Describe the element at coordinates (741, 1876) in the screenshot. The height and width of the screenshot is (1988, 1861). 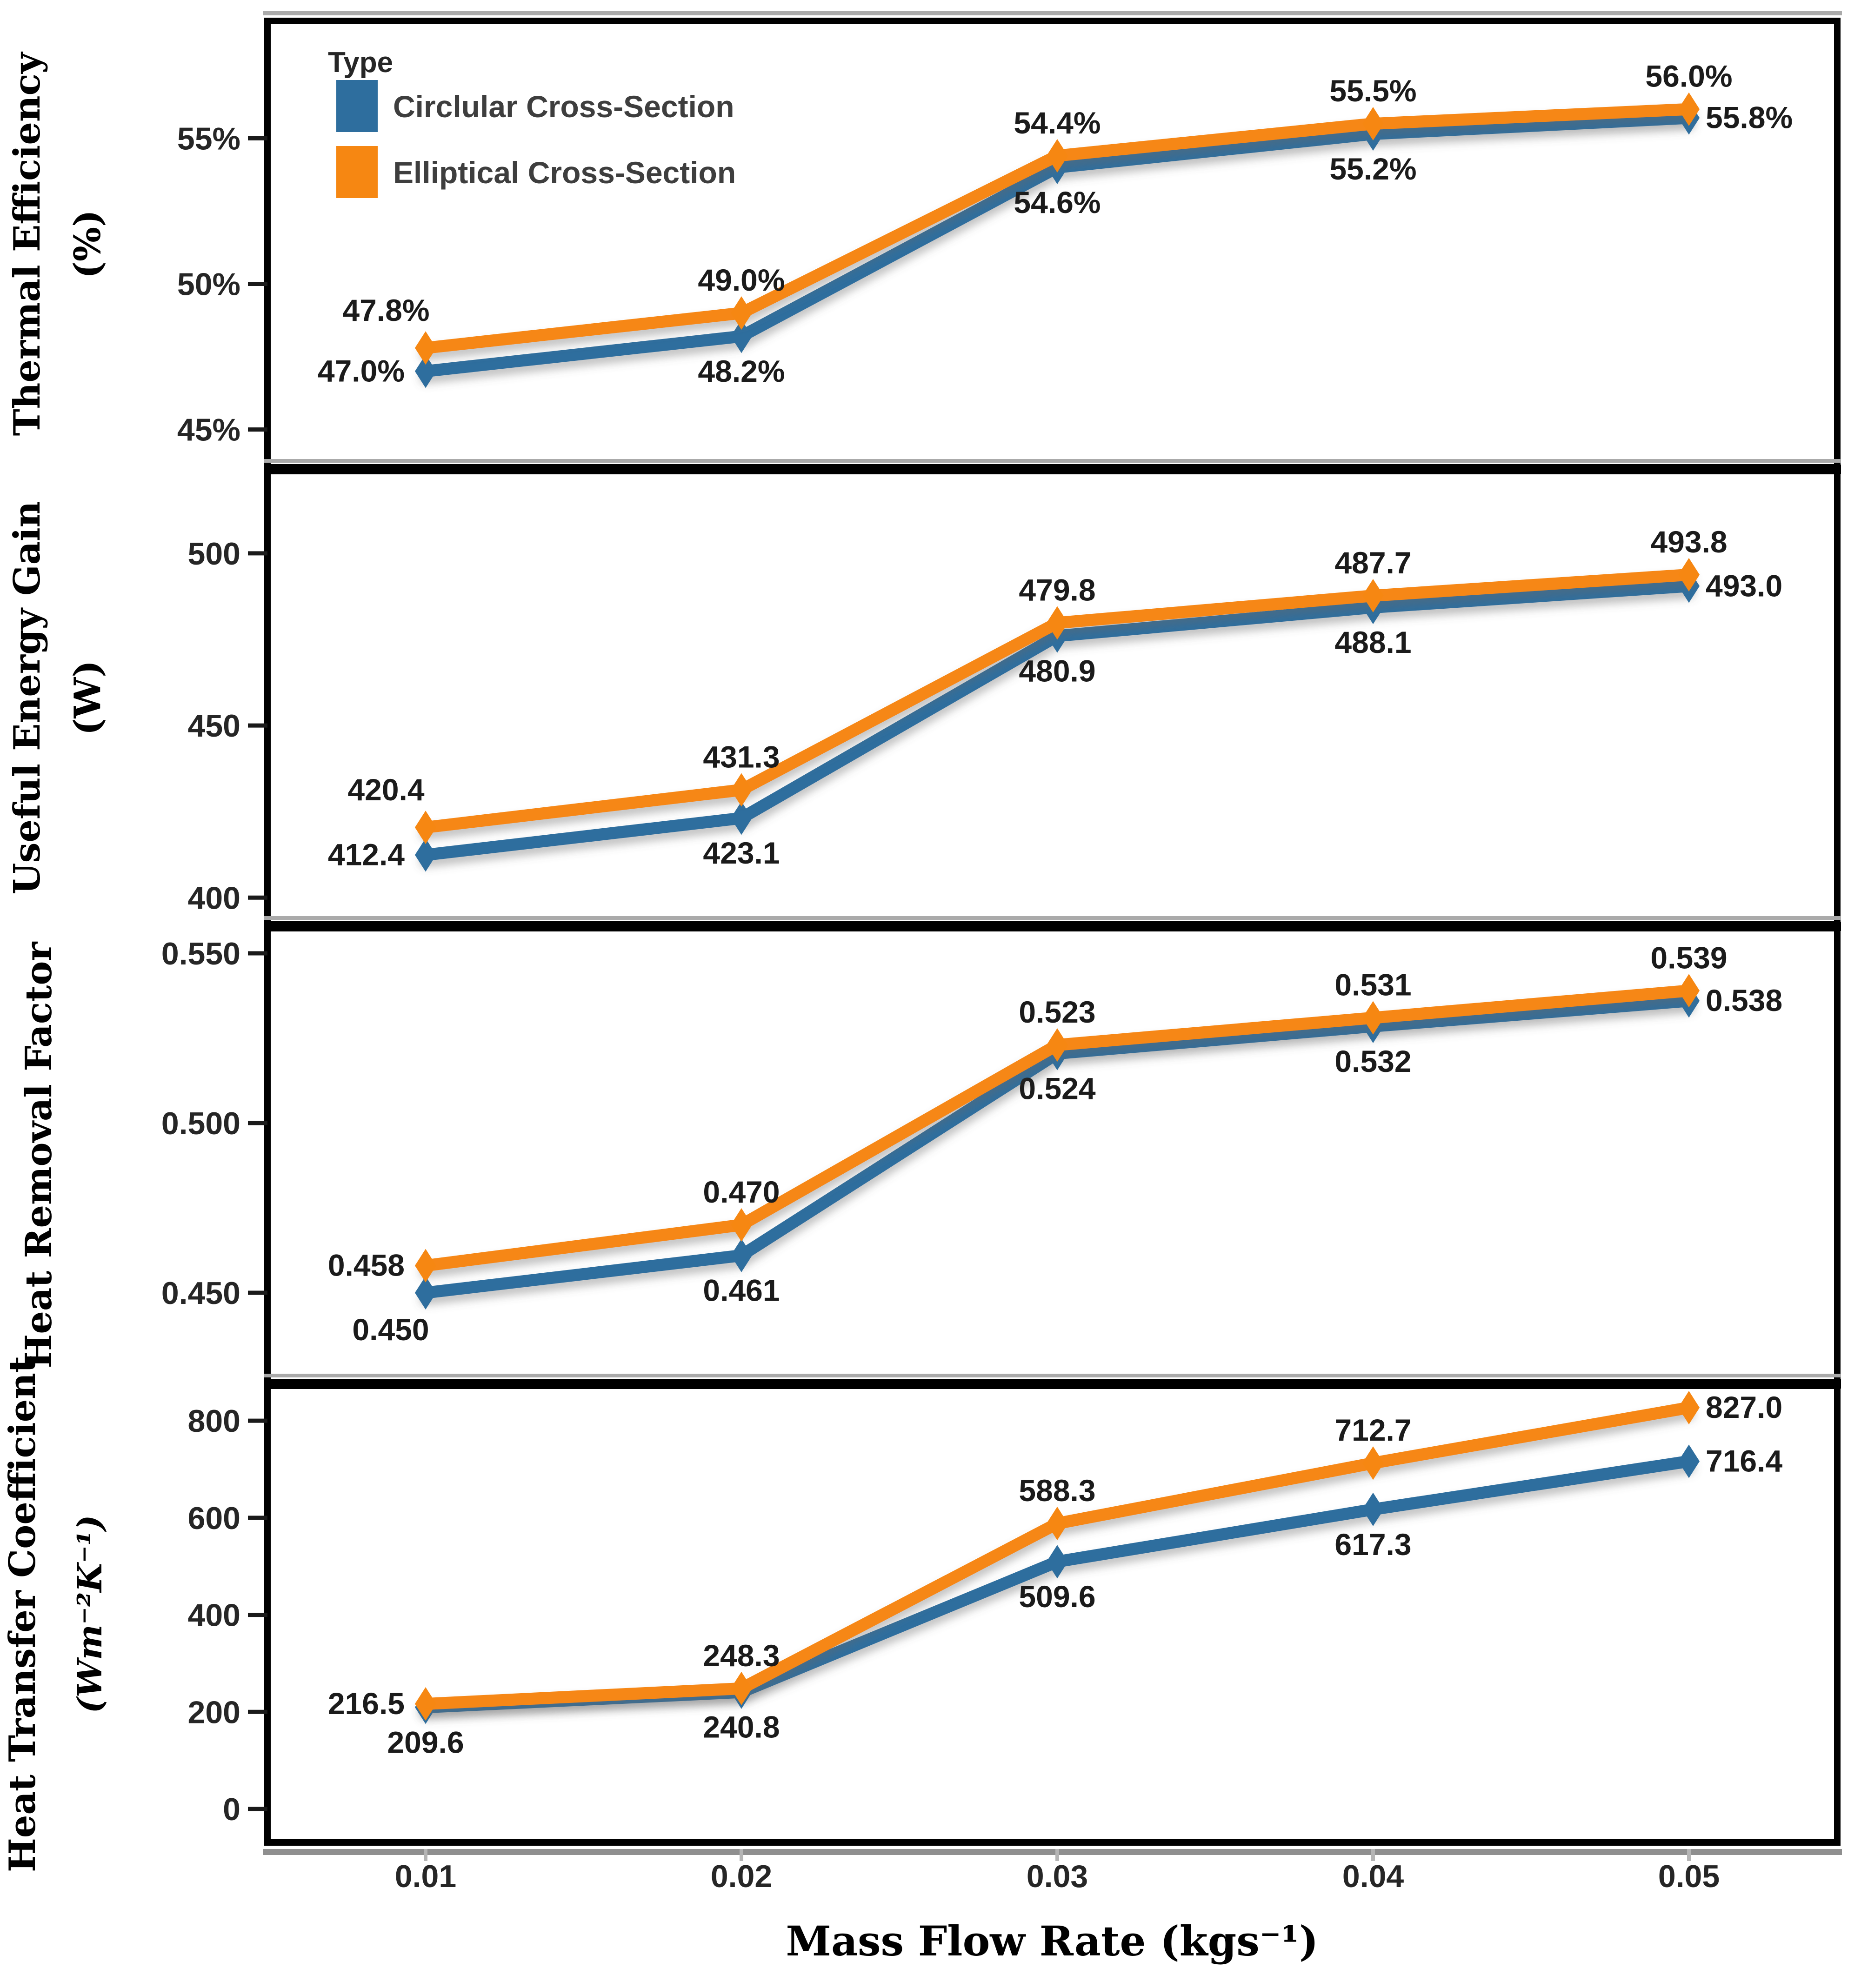
I see `x-tick-label: 0.02` at that location.